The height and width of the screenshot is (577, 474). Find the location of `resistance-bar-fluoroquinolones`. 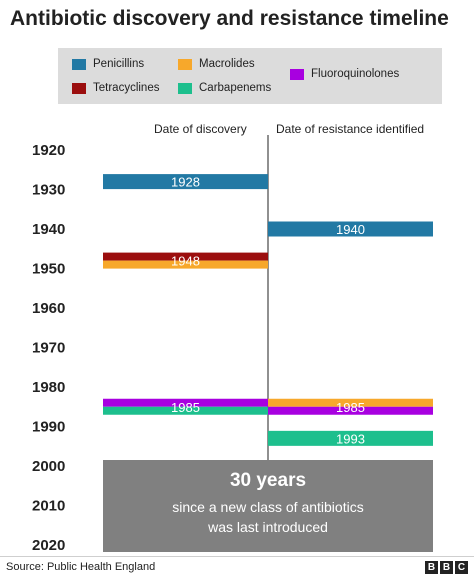

resistance-bar-fluoroquinolones is located at coordinates (350, 410).